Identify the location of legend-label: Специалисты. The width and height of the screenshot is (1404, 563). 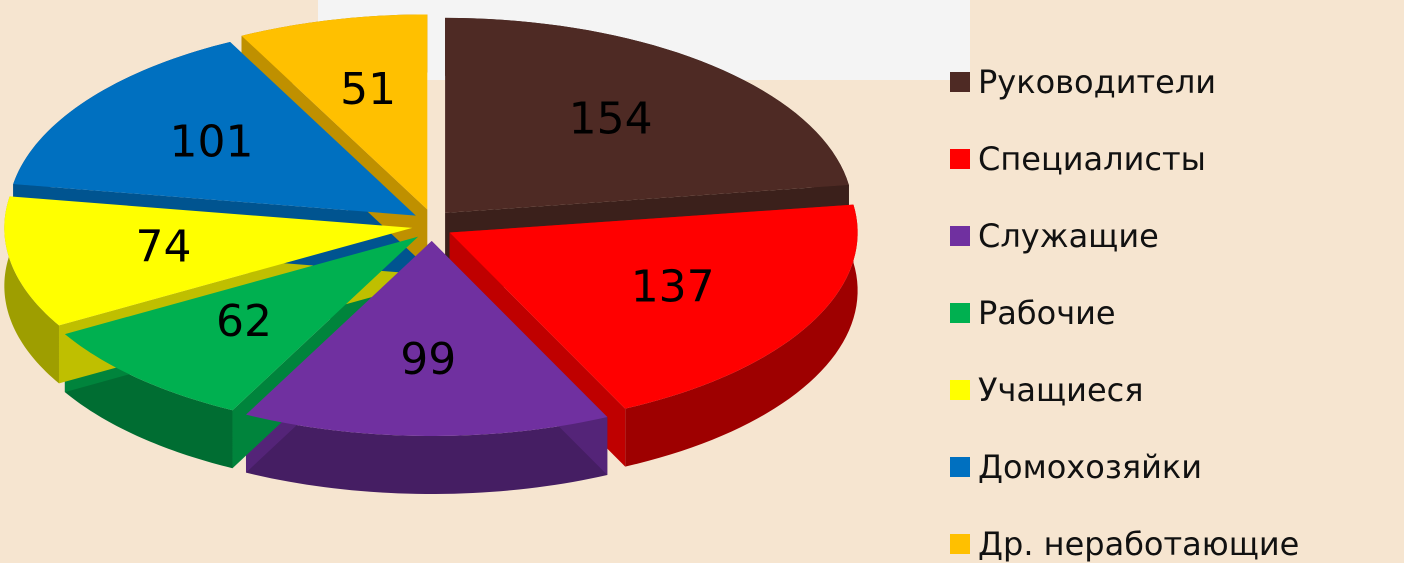
(1092, 159).